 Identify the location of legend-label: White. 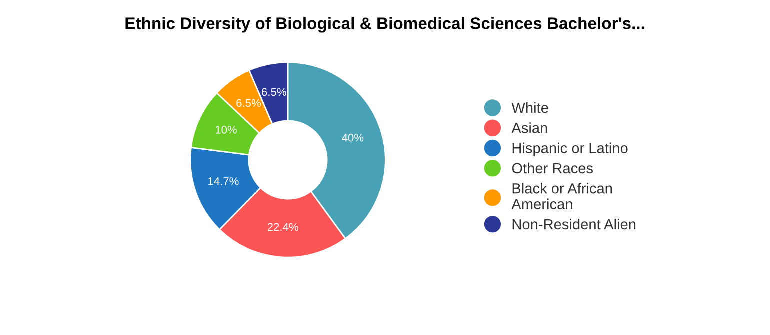
(530, 108).